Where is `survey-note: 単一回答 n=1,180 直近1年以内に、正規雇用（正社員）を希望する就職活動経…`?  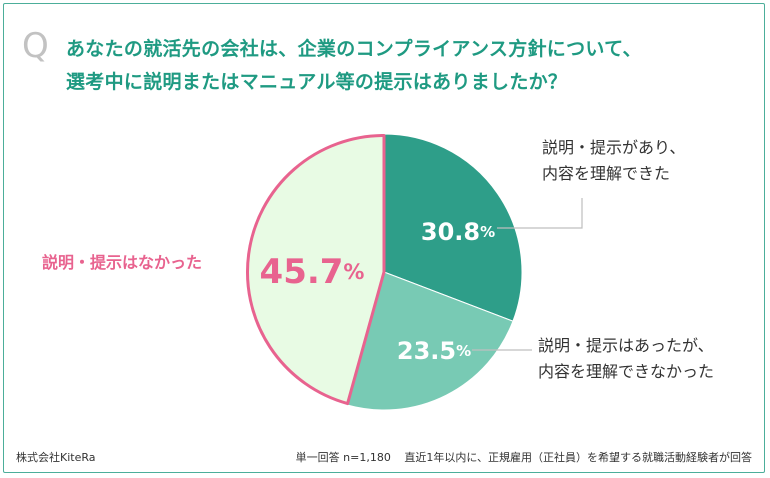
survey-note: 単一回答 n=1,180 直近1年以内に、正規雇用（正社員）を希望する就職活動経… is located at coordinates (519, 457).